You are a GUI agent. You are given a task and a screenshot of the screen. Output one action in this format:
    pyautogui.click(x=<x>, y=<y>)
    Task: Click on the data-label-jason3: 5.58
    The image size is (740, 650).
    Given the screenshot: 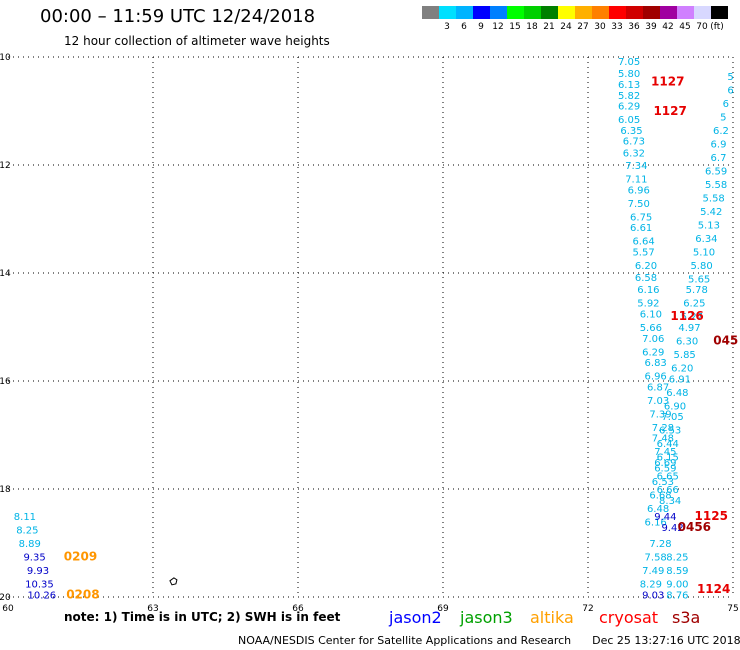 What is the action you would take?
    pyautogui.click(x=716, y=185)
    